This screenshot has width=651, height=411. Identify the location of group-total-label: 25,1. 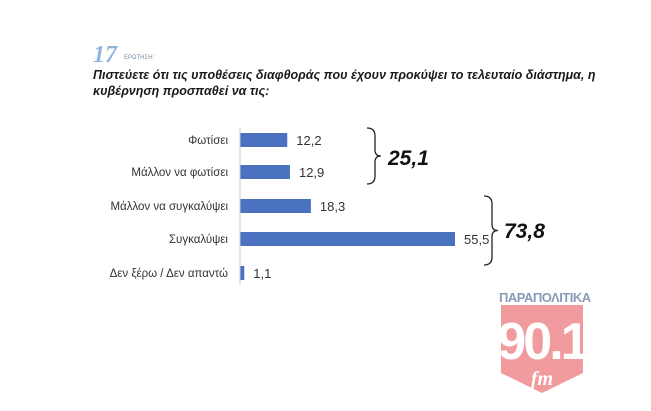
(408, 158).